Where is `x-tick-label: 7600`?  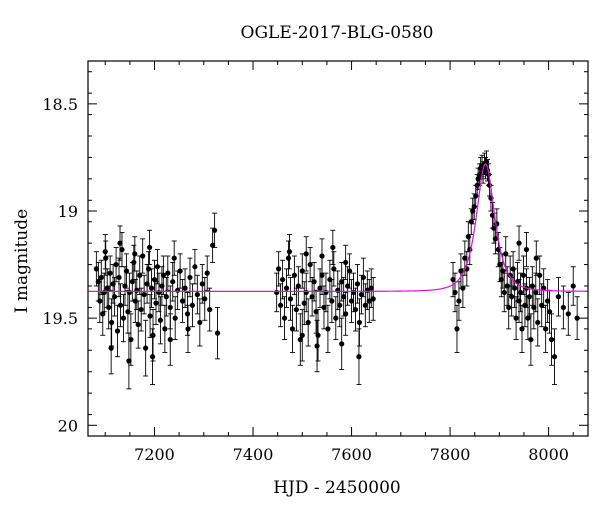
x-tick-label: 7600 is located at coordinates (351, 454).